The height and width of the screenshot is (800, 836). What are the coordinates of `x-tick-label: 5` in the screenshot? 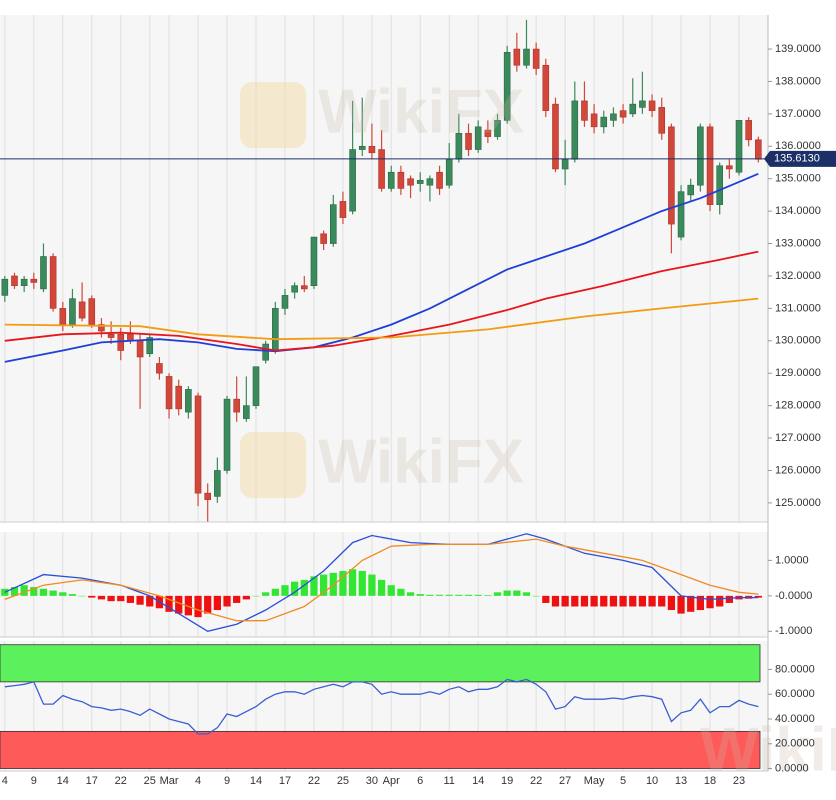 It's located at (623, 781).